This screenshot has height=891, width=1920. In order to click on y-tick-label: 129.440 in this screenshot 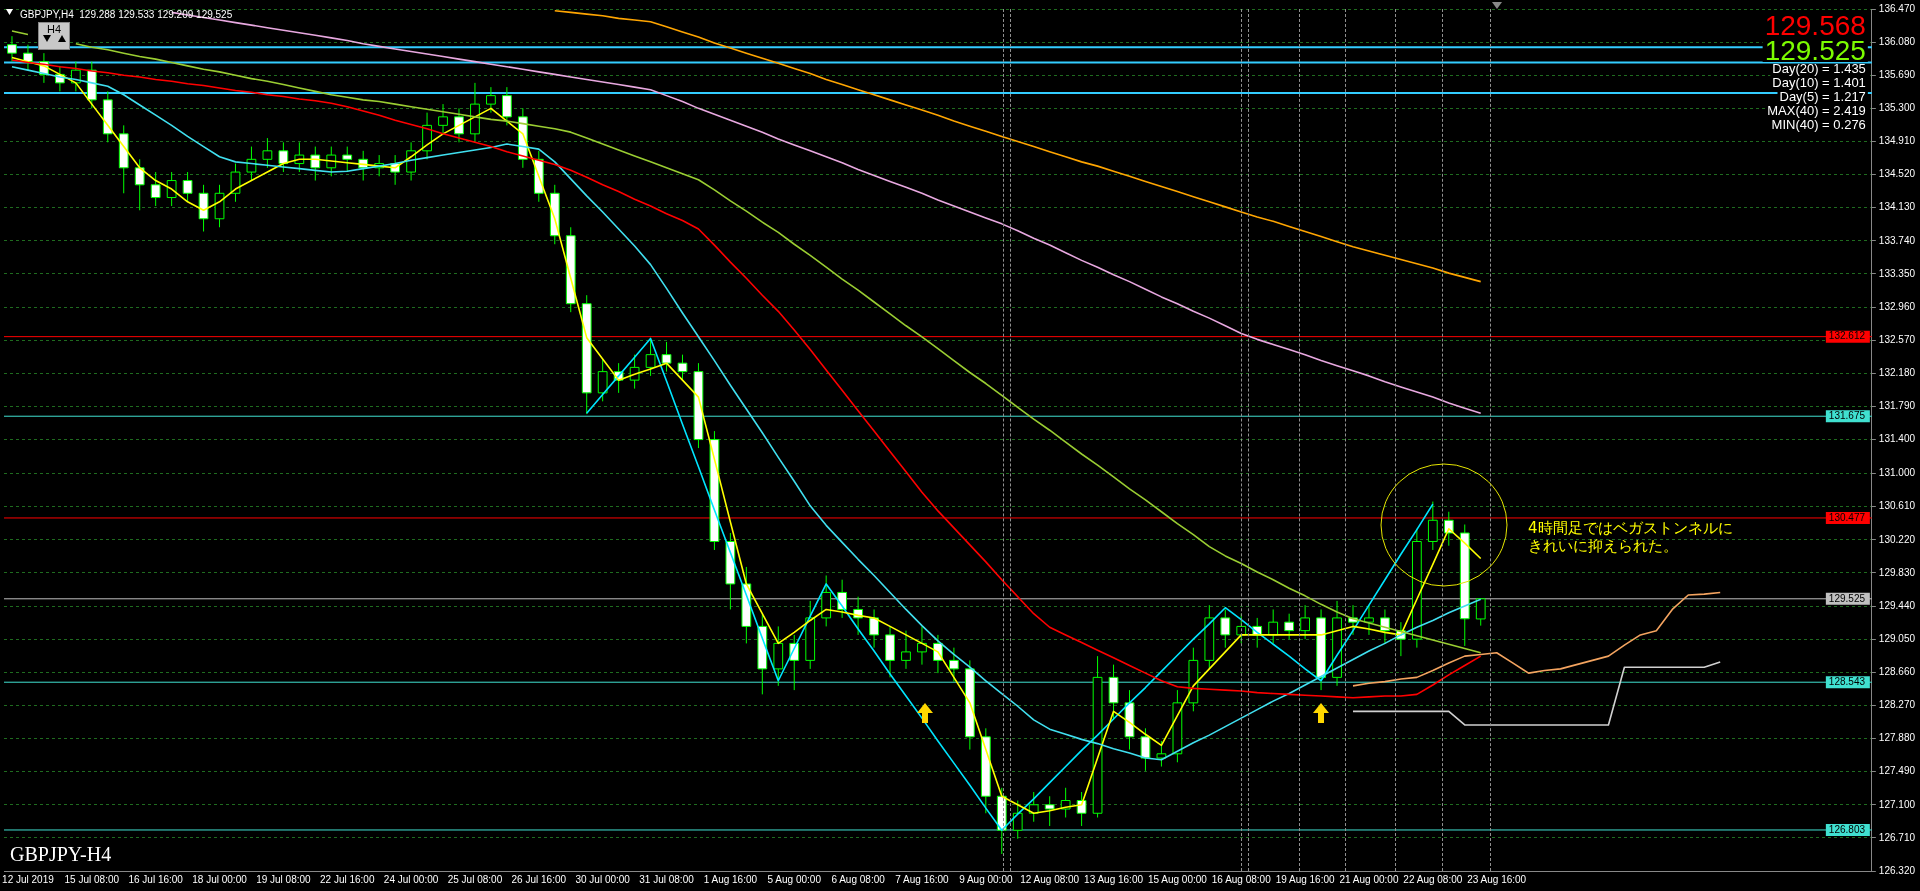, I will do `click(1897, 605)`.